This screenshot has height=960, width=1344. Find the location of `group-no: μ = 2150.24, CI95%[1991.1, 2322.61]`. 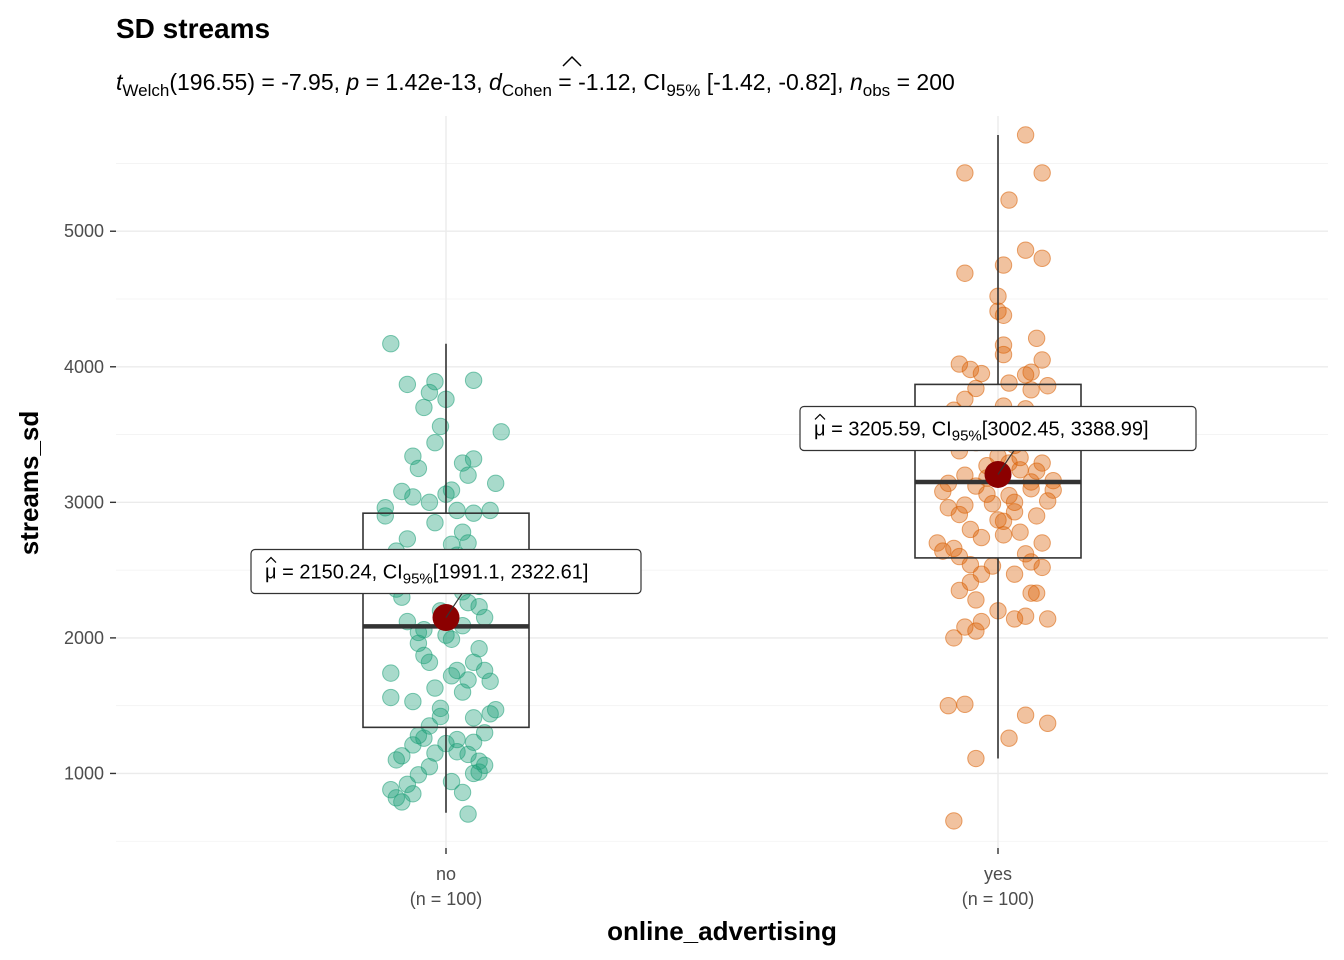

group-no: μ = 2150.24, CI95%[1991.1, 2322.61] is located at coordinates (446, 579).